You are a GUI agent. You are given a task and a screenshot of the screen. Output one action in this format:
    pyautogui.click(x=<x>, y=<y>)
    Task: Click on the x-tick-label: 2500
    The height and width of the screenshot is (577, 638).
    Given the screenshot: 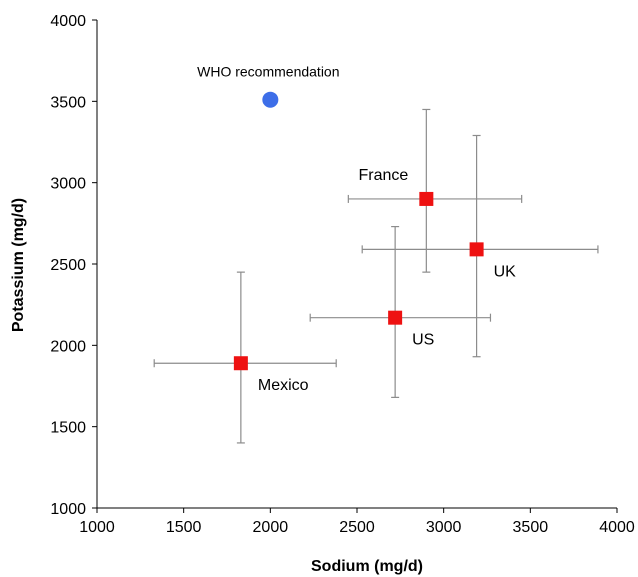 What is the action you would take?
    pyautogui.click(x=357, y=527)
    